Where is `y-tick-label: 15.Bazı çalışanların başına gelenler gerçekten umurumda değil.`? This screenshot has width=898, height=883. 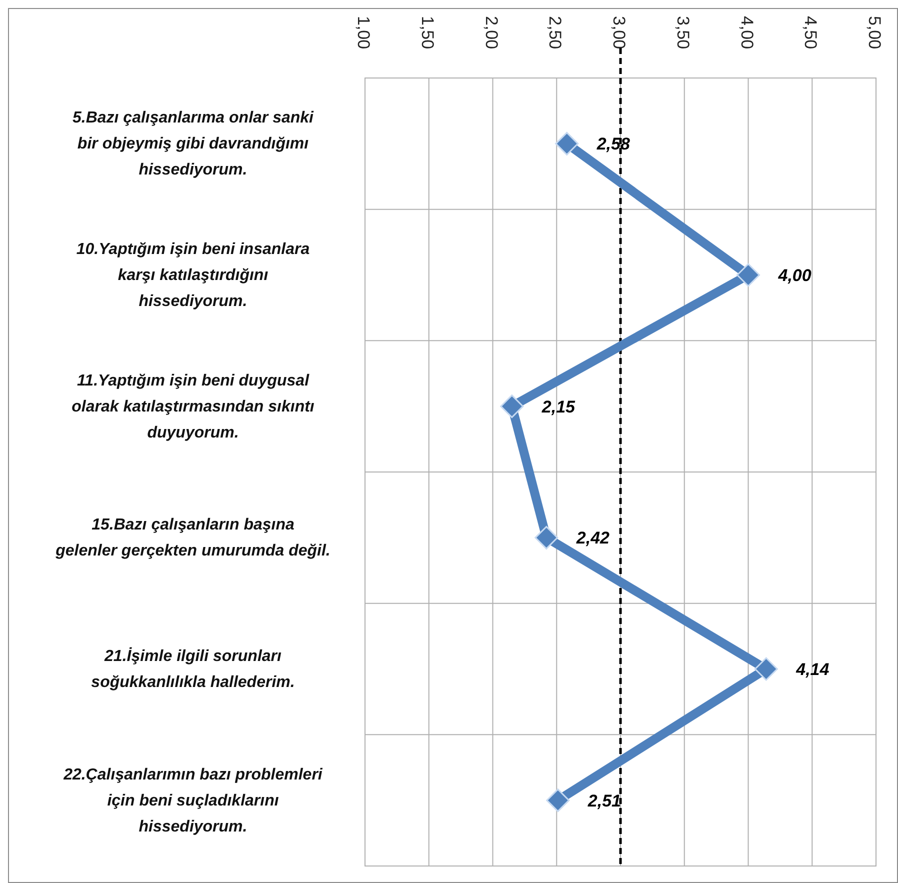
y-tick-label: 15.Bazı çalışanların başına gelenler gerçekten umurumda değil. is located at coordinates (192, 538).